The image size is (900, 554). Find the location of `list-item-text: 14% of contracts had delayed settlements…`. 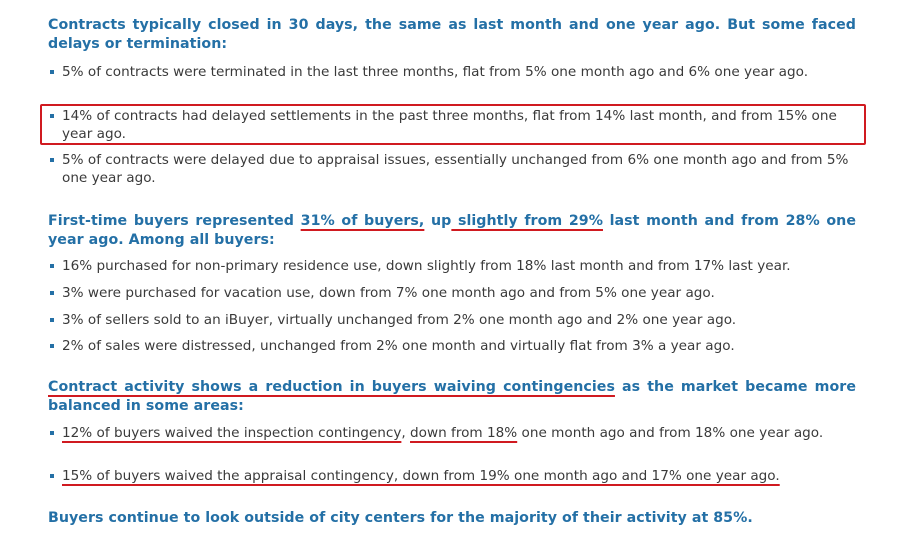

list-item-text: 14% of contracts had delayed settlements… is located at coordinates (449, 125).